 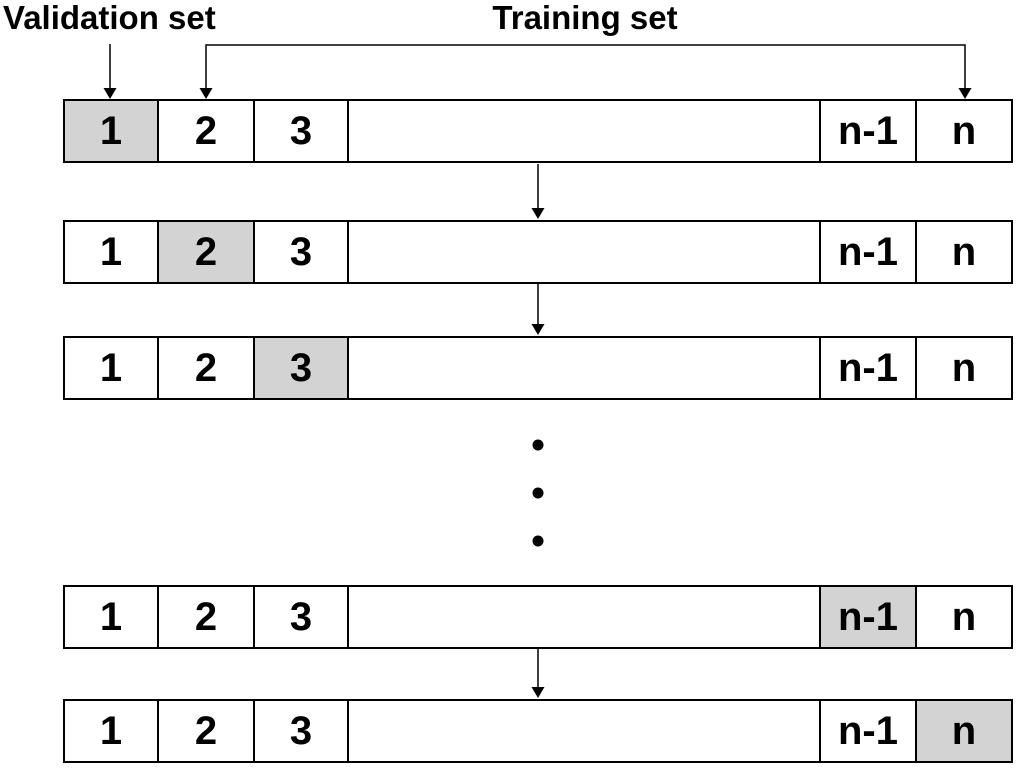 What do you see at coordinates (538, 673) in the screenshot?
I see `flow-arrow-row4-row5` at bounding box center [538, 673].